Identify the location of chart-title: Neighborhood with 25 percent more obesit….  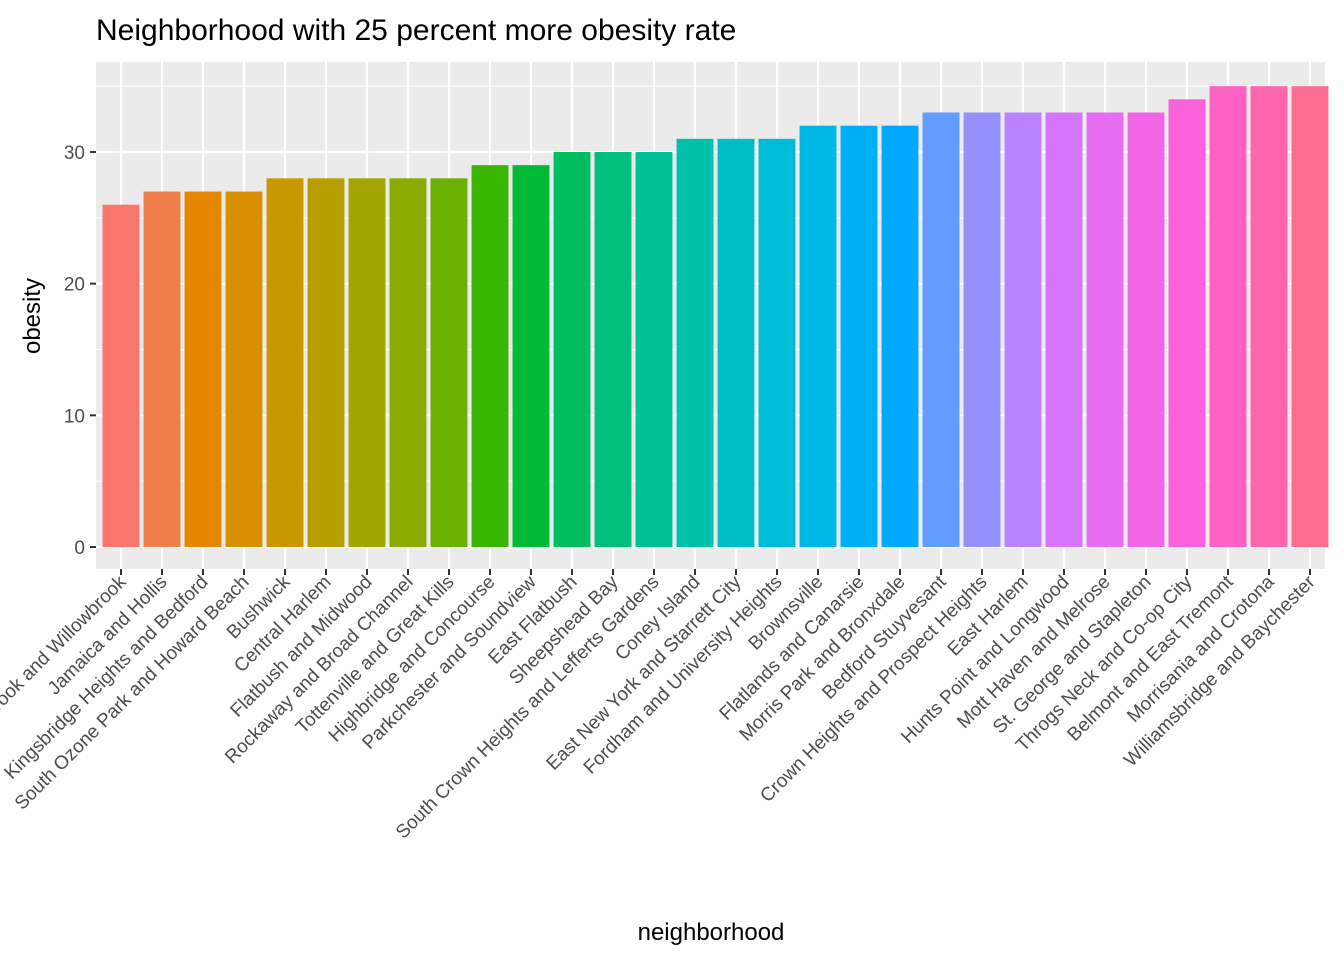
(416, 30).